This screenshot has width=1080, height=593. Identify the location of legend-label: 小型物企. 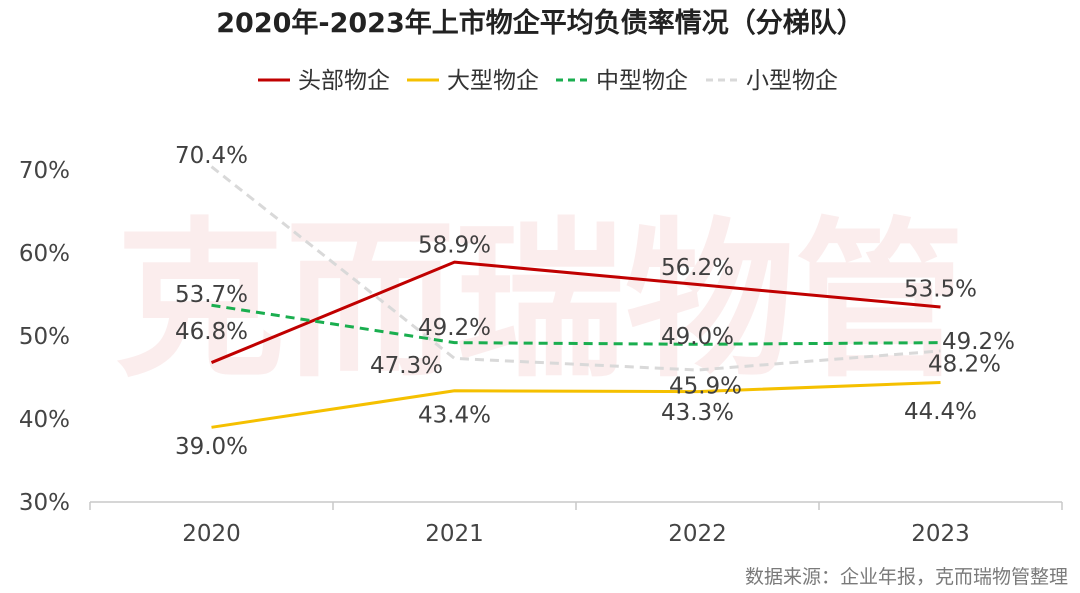
(792, 81).